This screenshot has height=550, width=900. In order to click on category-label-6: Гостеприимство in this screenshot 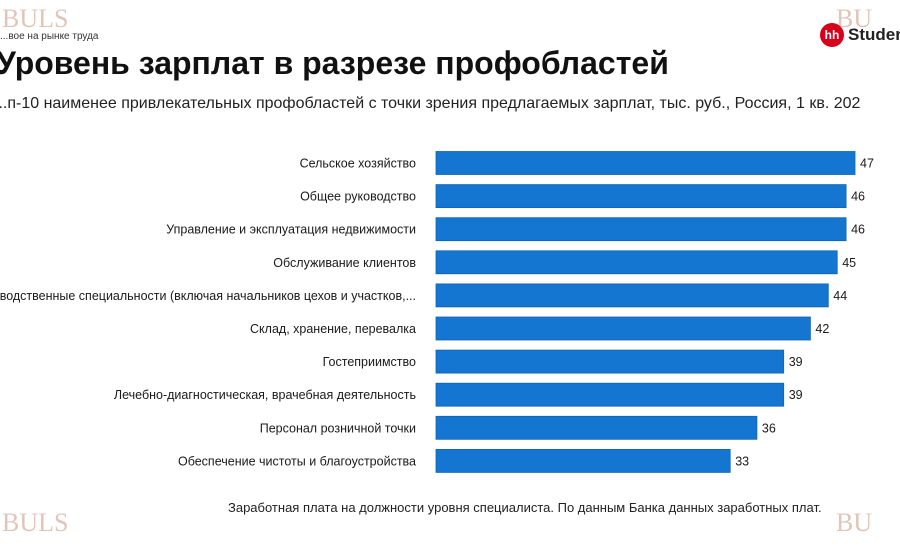, I will do `click(369, 362)`.